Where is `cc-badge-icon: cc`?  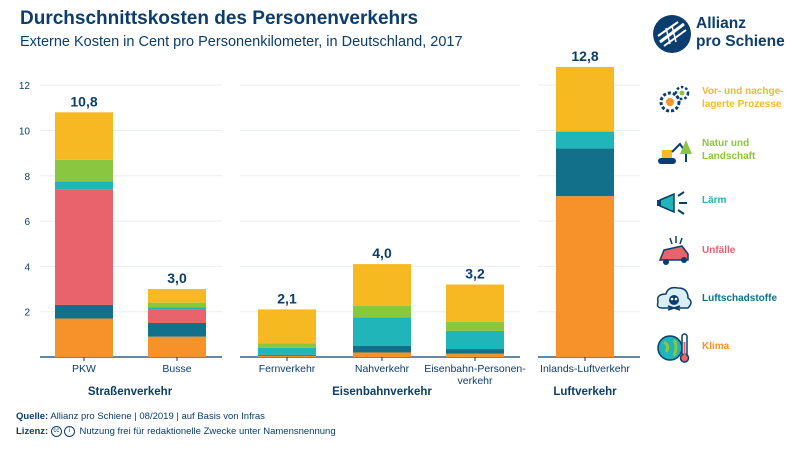 cc-badge-icon: cc is located at coordinates (56, 431).